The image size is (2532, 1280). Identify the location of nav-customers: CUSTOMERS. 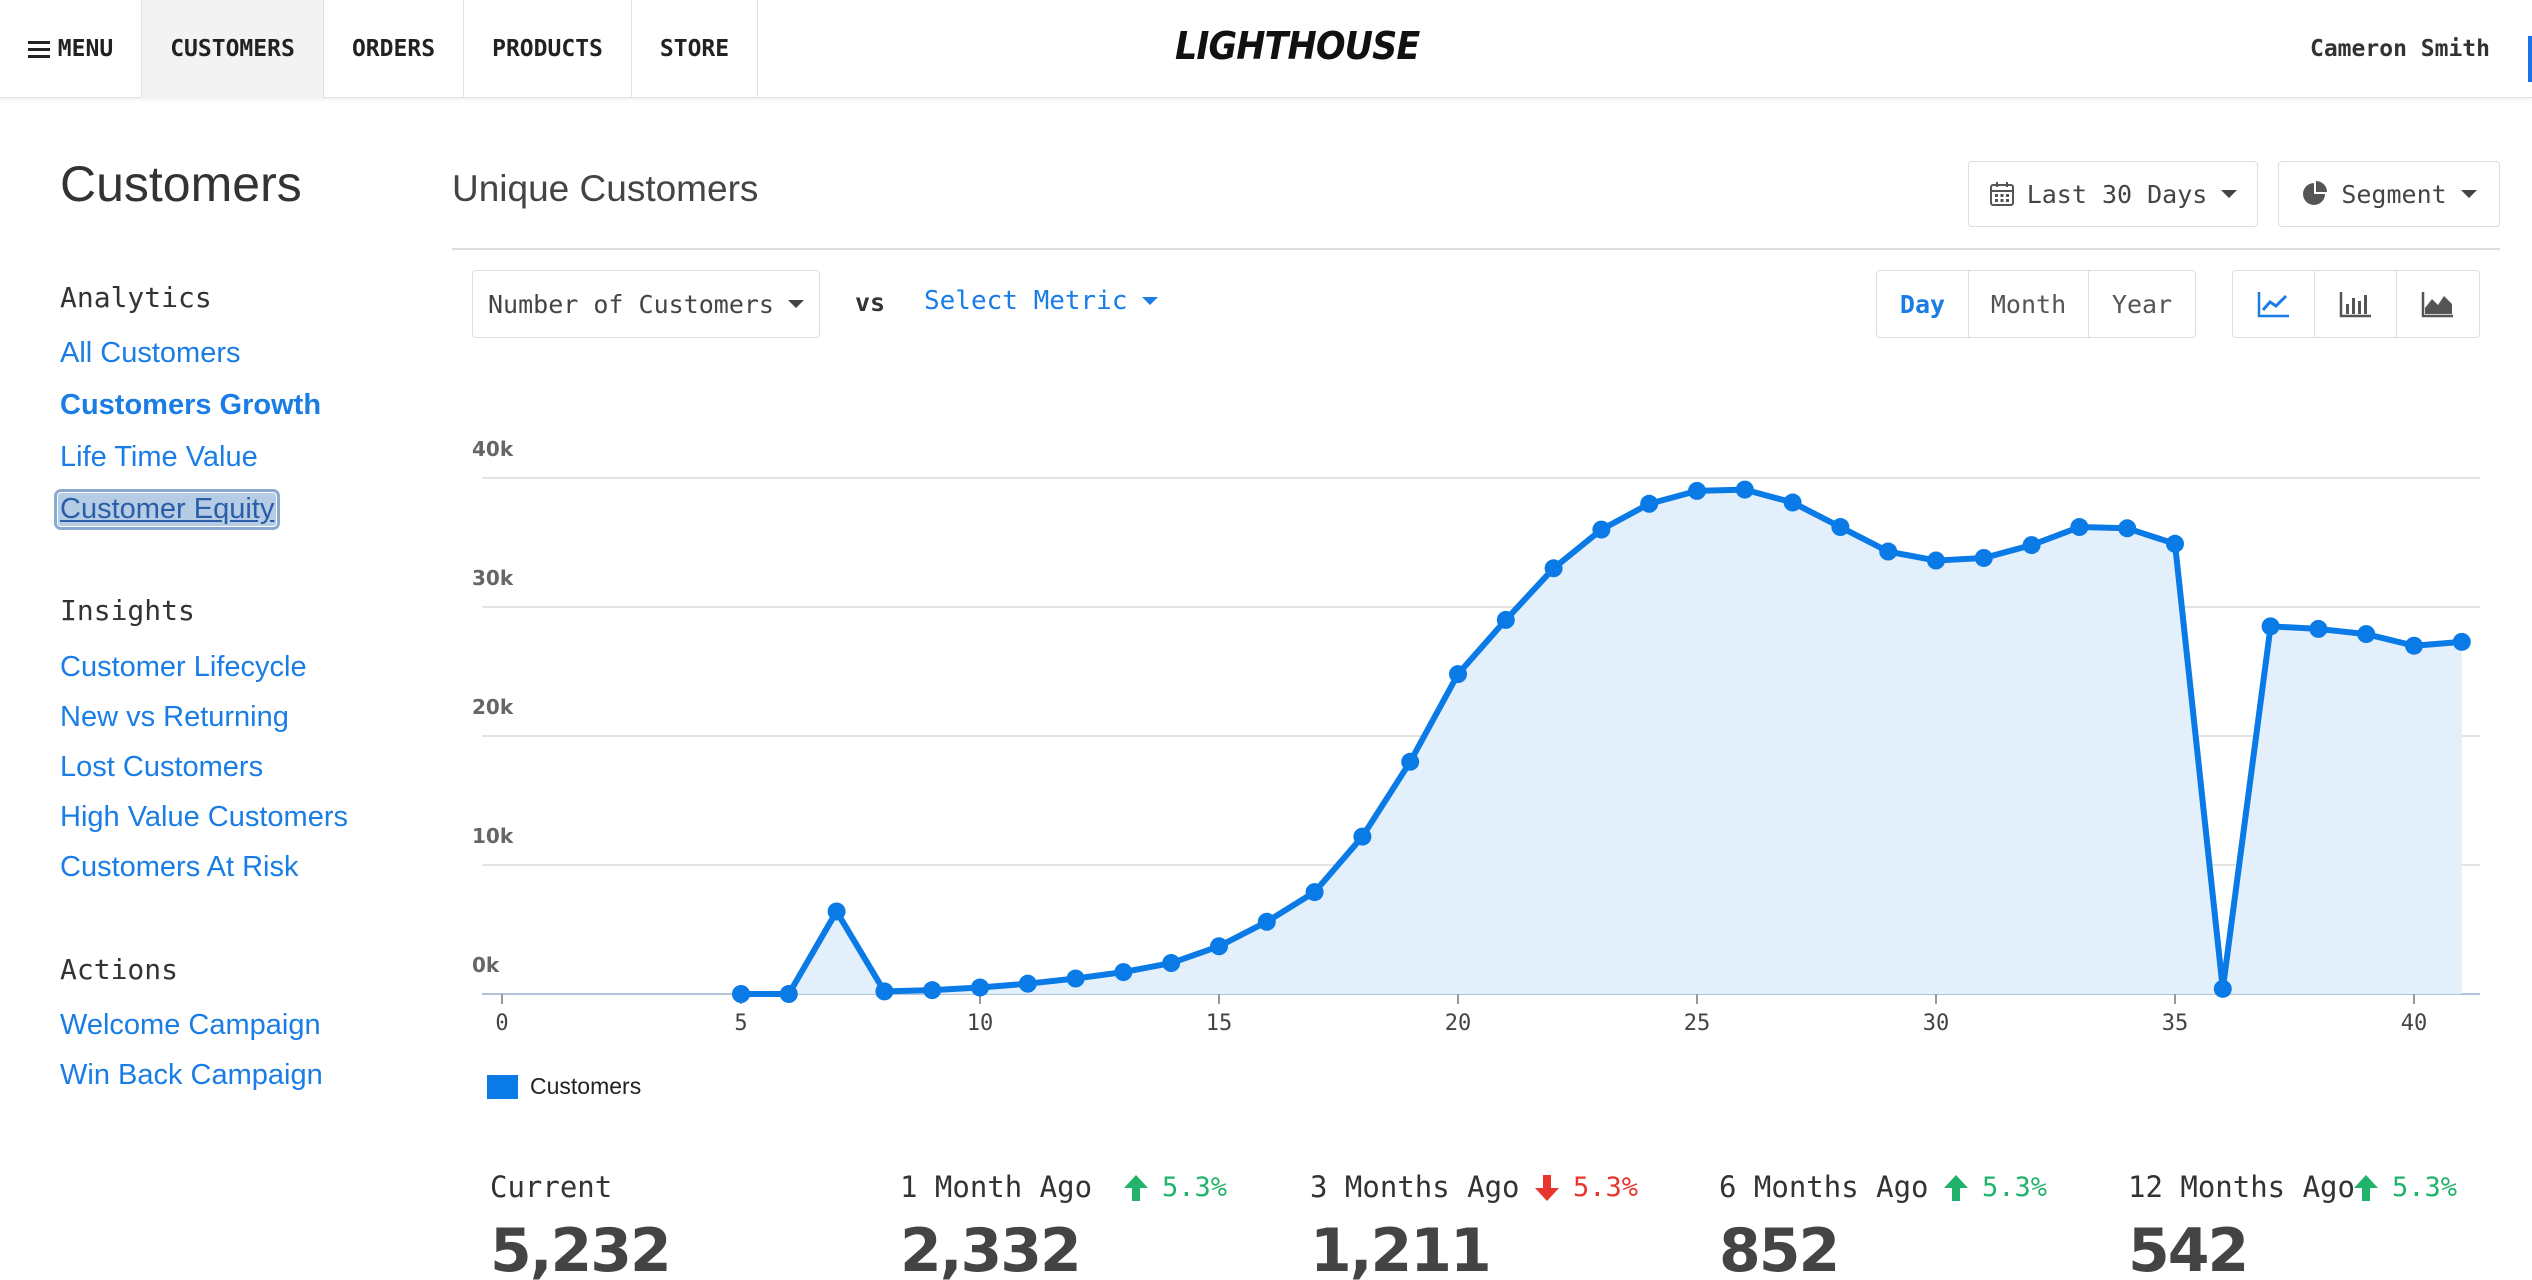
(233, 49).